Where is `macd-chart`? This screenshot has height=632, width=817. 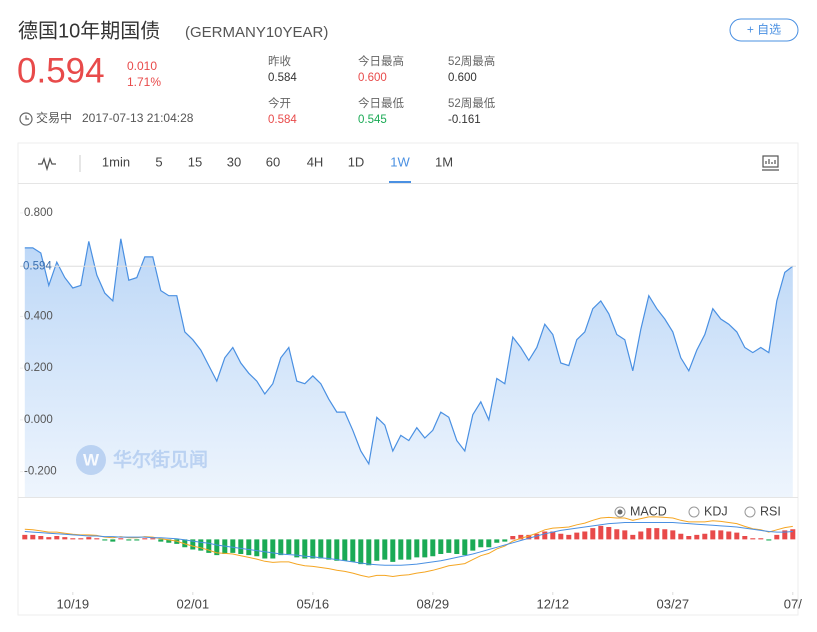 macd-chart is located at coordinates (409, 547).